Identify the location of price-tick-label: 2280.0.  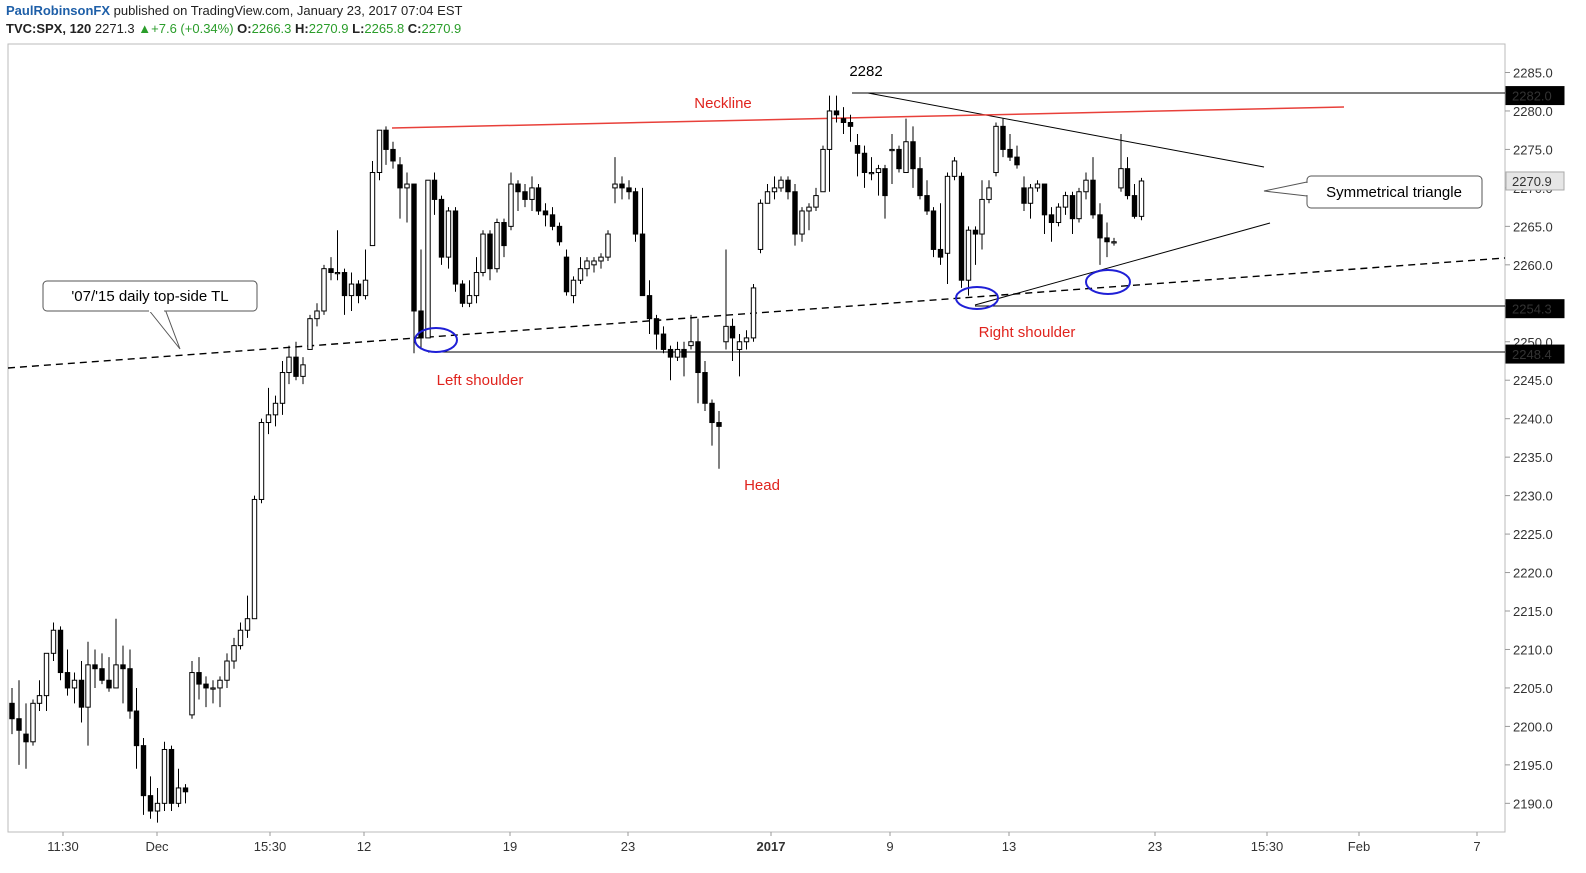
(1533, 111).